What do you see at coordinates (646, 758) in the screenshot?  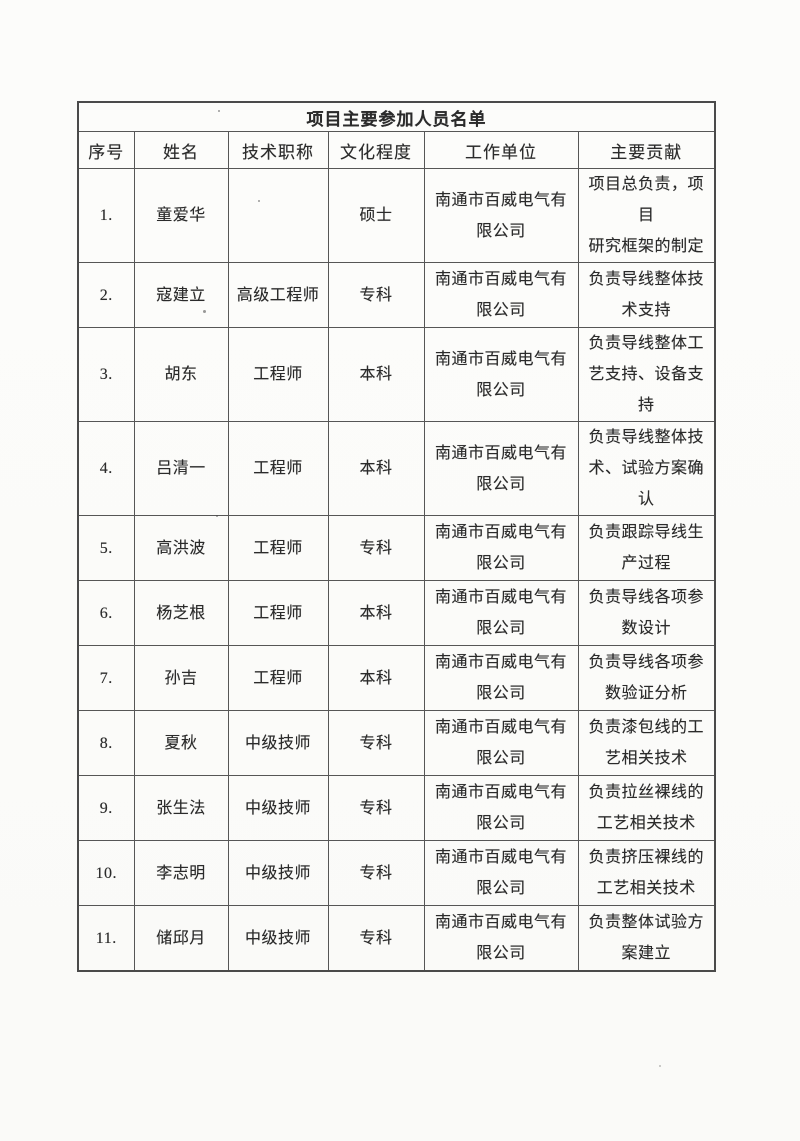 I see `cell-text: 艺相关技术` at bounding box center [646, 758].